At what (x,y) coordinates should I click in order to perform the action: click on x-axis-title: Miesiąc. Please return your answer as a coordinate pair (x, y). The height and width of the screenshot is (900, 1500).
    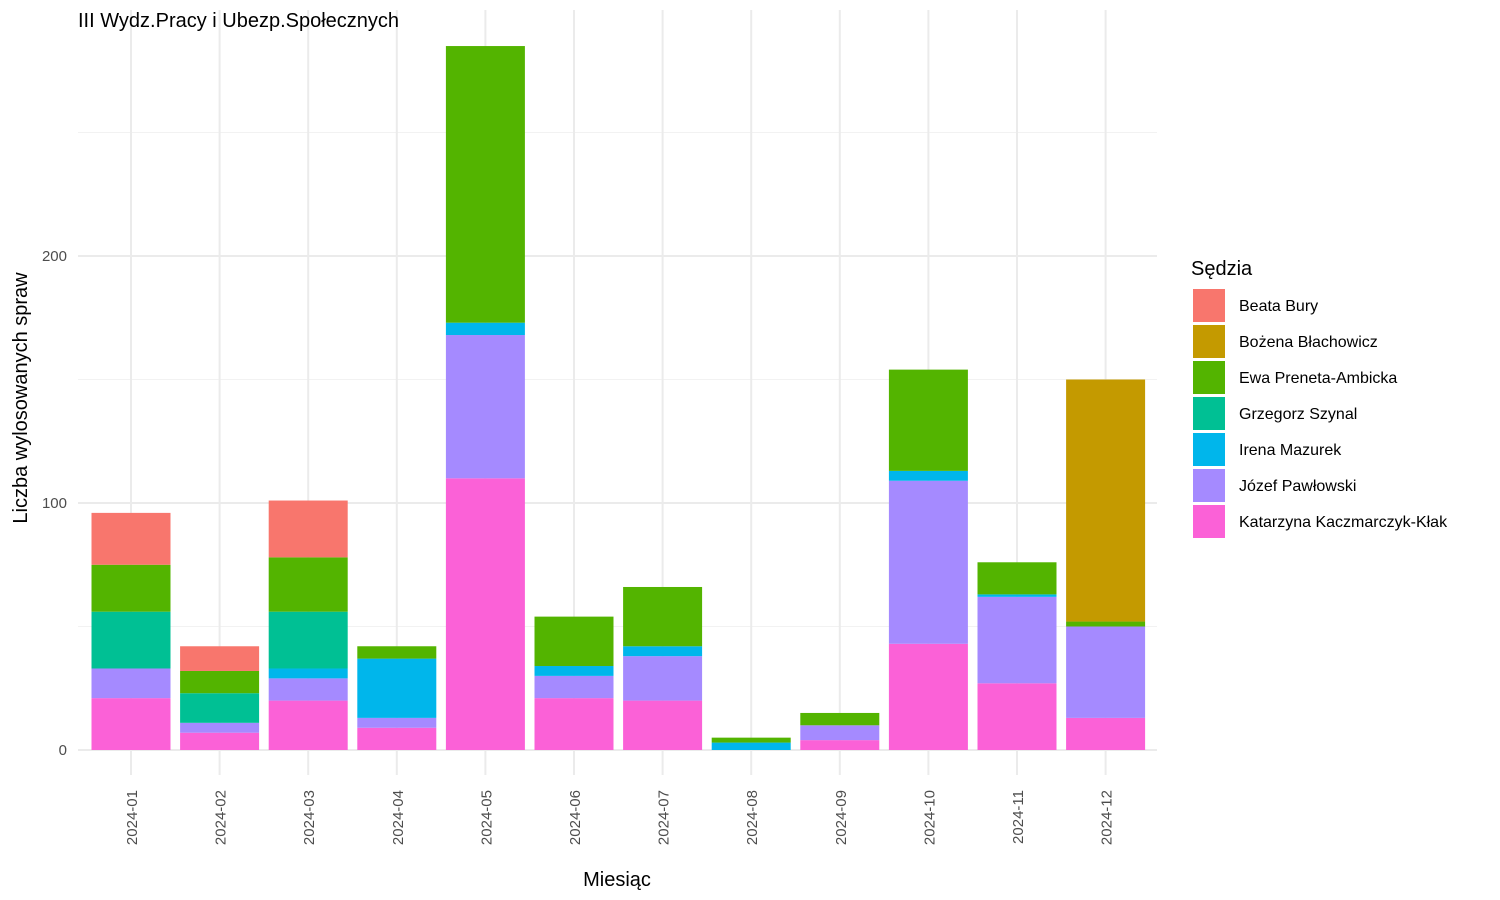
    Looking at the image, I should click on (617, 880).